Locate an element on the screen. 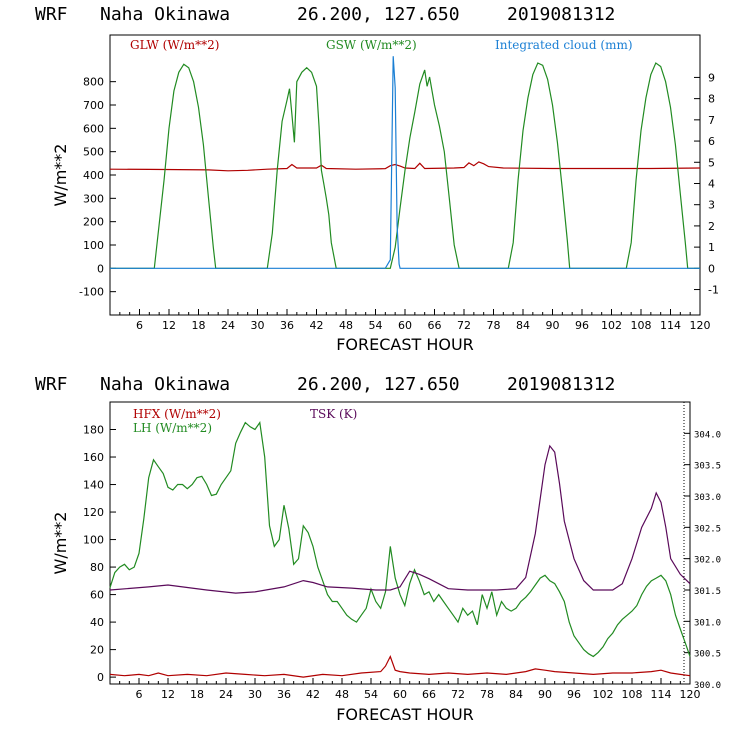 The height and width of the screenshot is (740, 740). legend-glw: GLW (W/m**2) is located at coordinates (174, 45).